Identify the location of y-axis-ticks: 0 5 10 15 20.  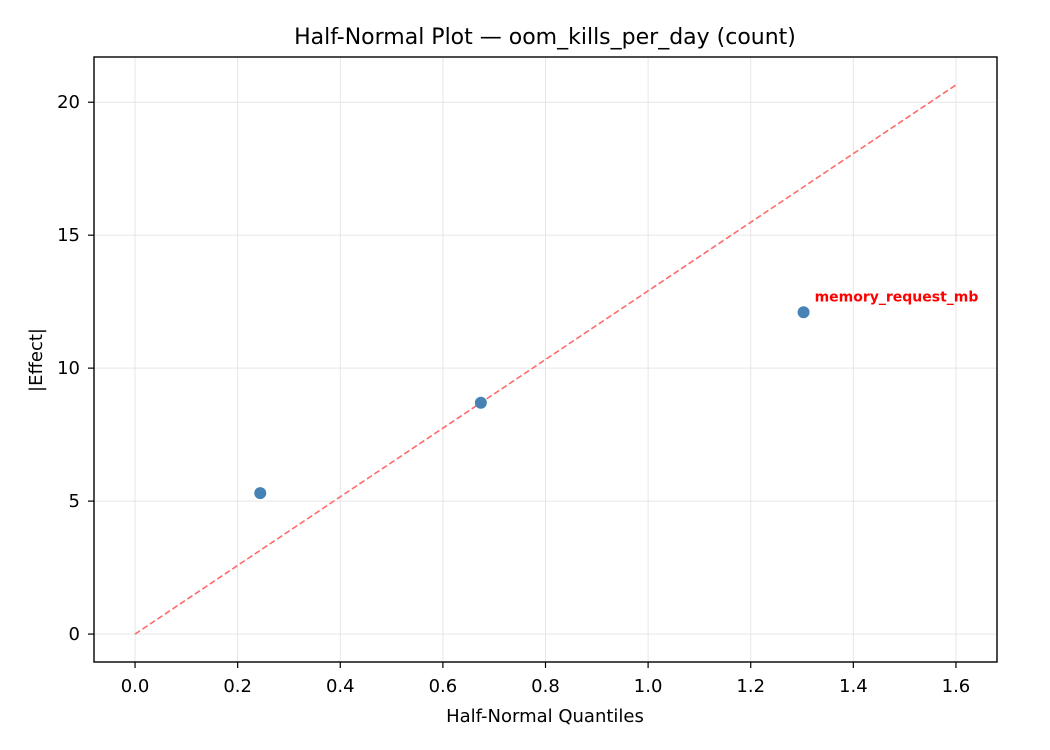
(75, 368).